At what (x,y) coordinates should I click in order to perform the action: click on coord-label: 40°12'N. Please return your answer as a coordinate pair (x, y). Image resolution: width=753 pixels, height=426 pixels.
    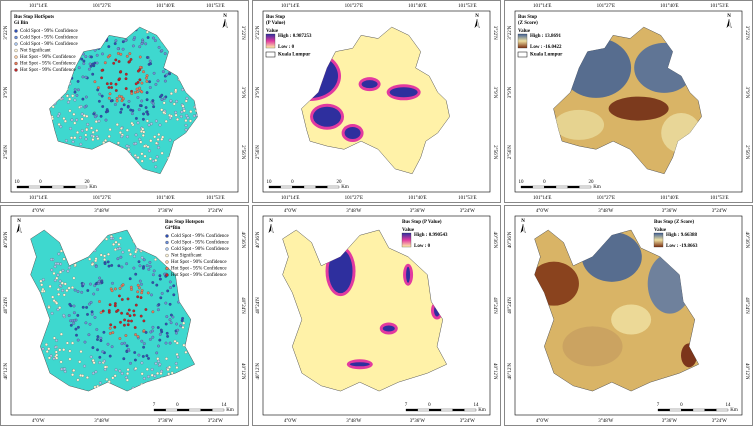
    Looking at the image, I should click on (242, 371).